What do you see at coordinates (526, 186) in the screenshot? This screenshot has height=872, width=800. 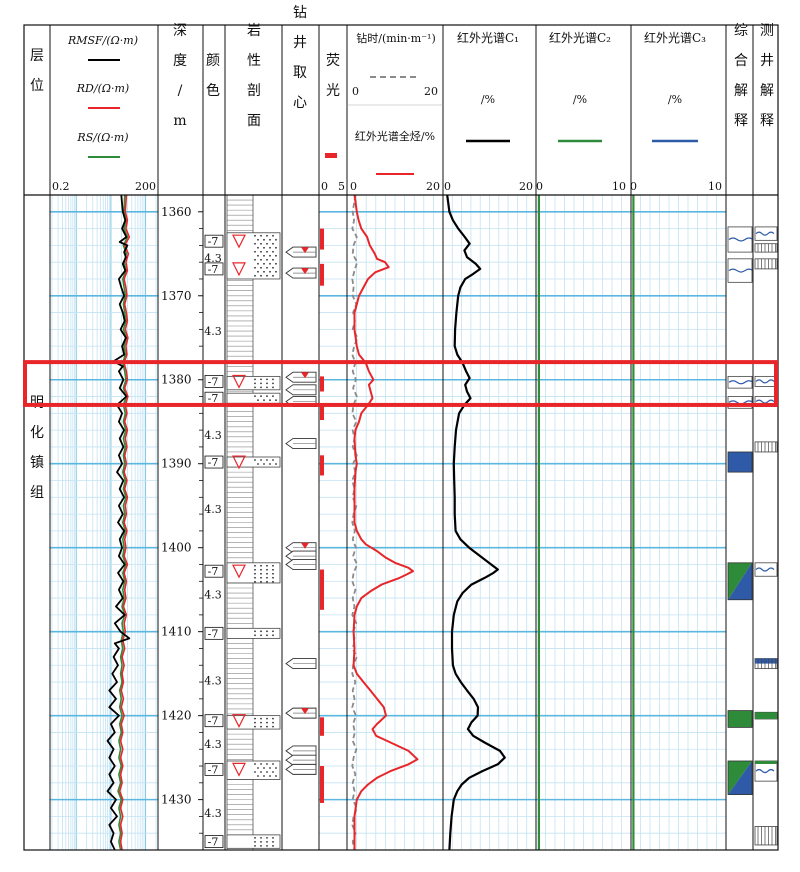 I see `header-c1-max: 20` at bounding box center [526, 186].